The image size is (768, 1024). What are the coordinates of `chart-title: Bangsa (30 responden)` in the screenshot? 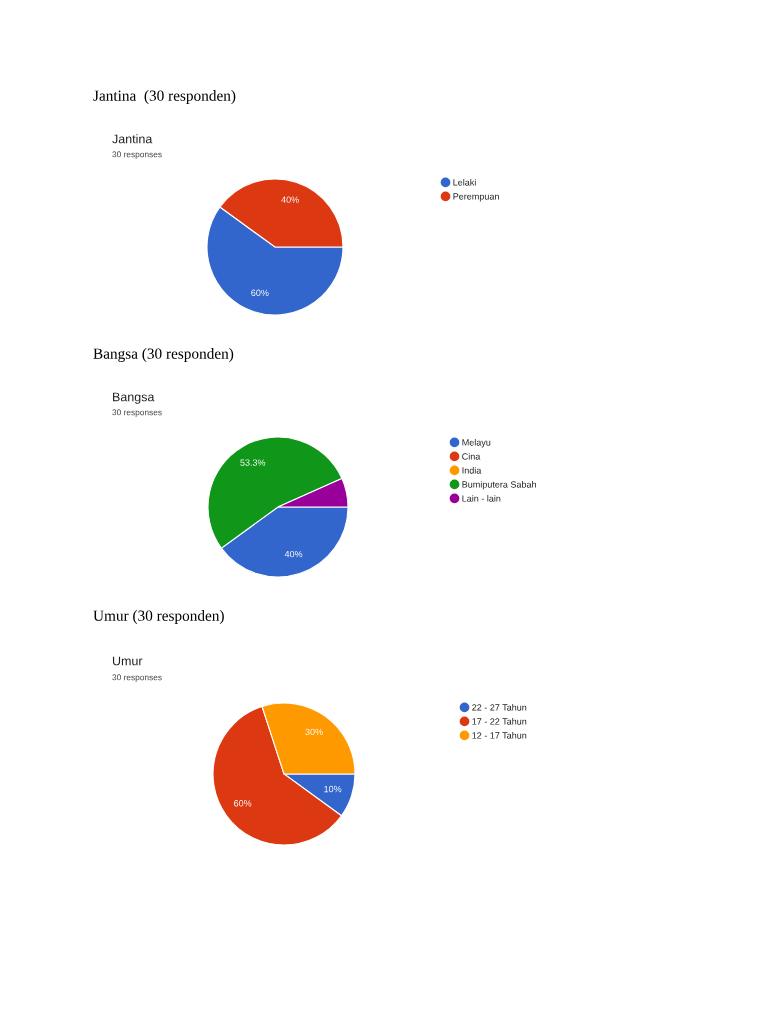 It's located at (163, 355).